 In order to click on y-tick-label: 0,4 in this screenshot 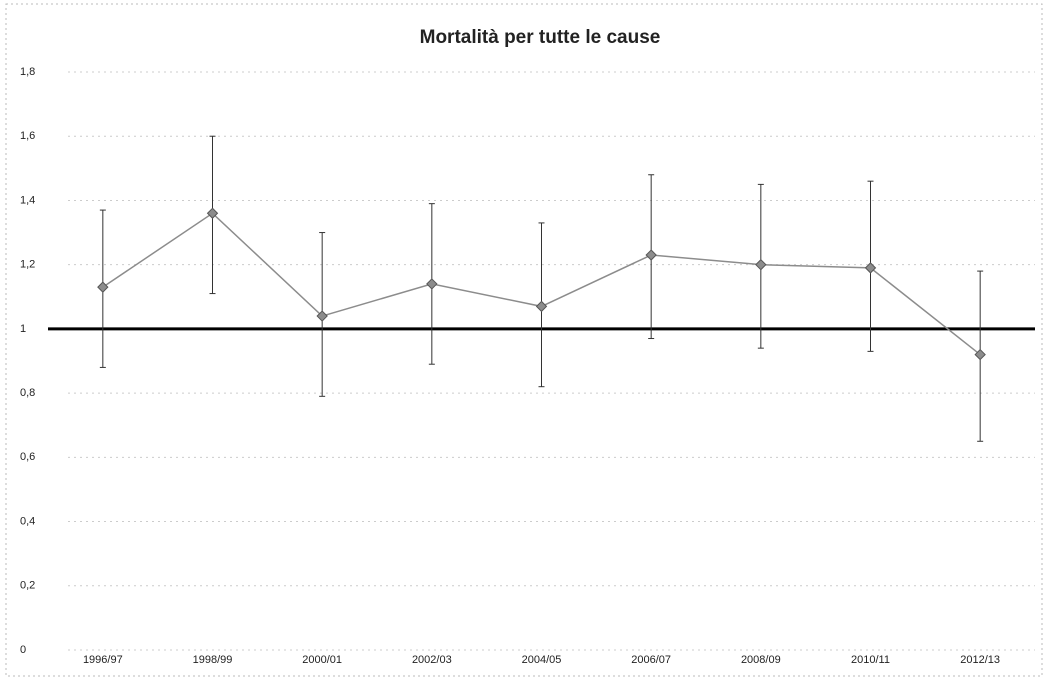, I will do `click(27, 521)`.